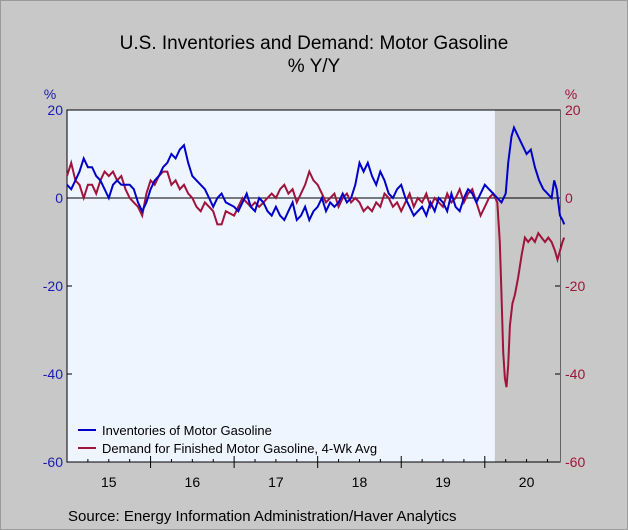 This screenshot has width=628, height=530. Describe the element at coordinates (187, 430) in the screenshot. I see `legend-label-inventories: Inventories of Motor Gasoline` at that location.